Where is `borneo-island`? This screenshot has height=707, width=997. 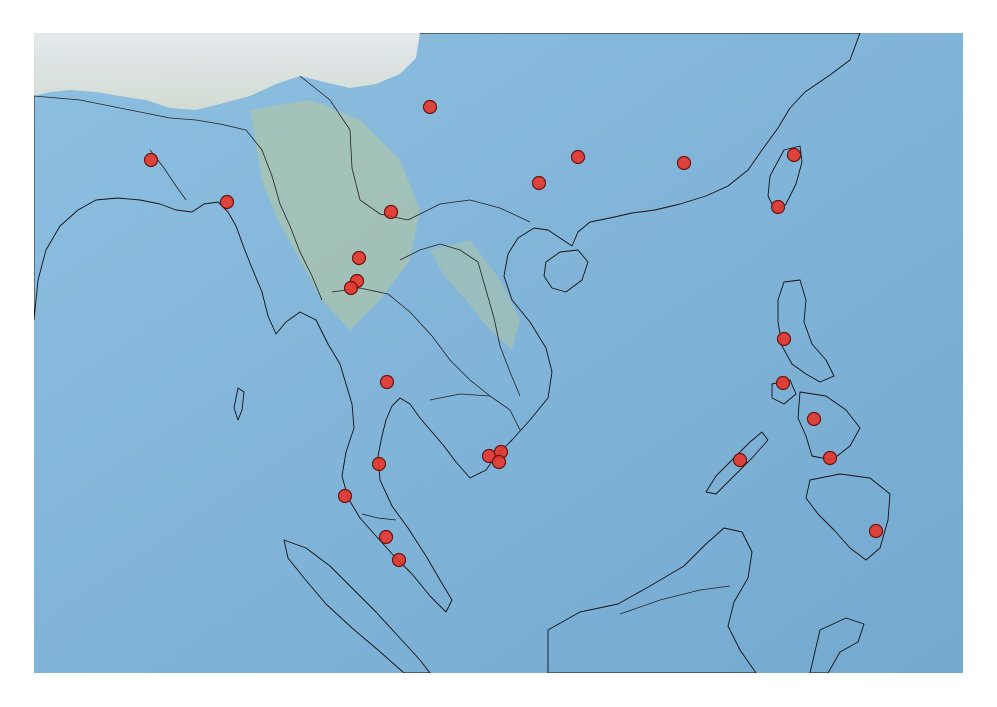
borneo-island is located at coordinates (652, 600).